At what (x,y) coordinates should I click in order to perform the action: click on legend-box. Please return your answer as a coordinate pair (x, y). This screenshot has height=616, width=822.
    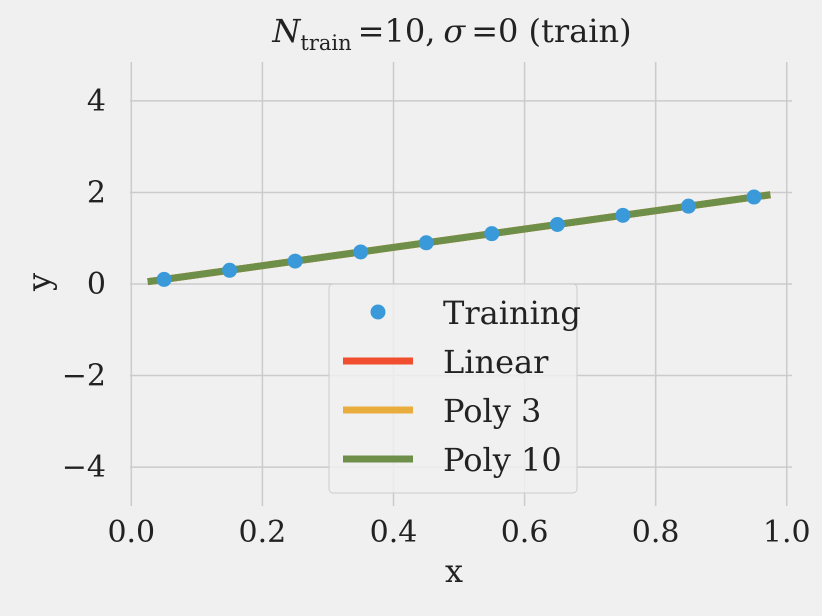
    Looking at the image, I should click on (453, 388).